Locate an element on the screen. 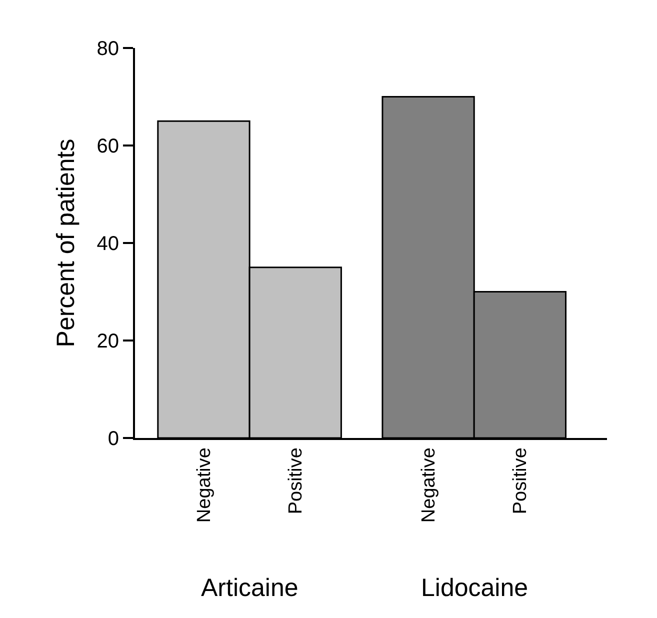 The width and height of the screenshot is (657, 618). y-axis-title: Percent of patients is located at coordinates (66, 243).